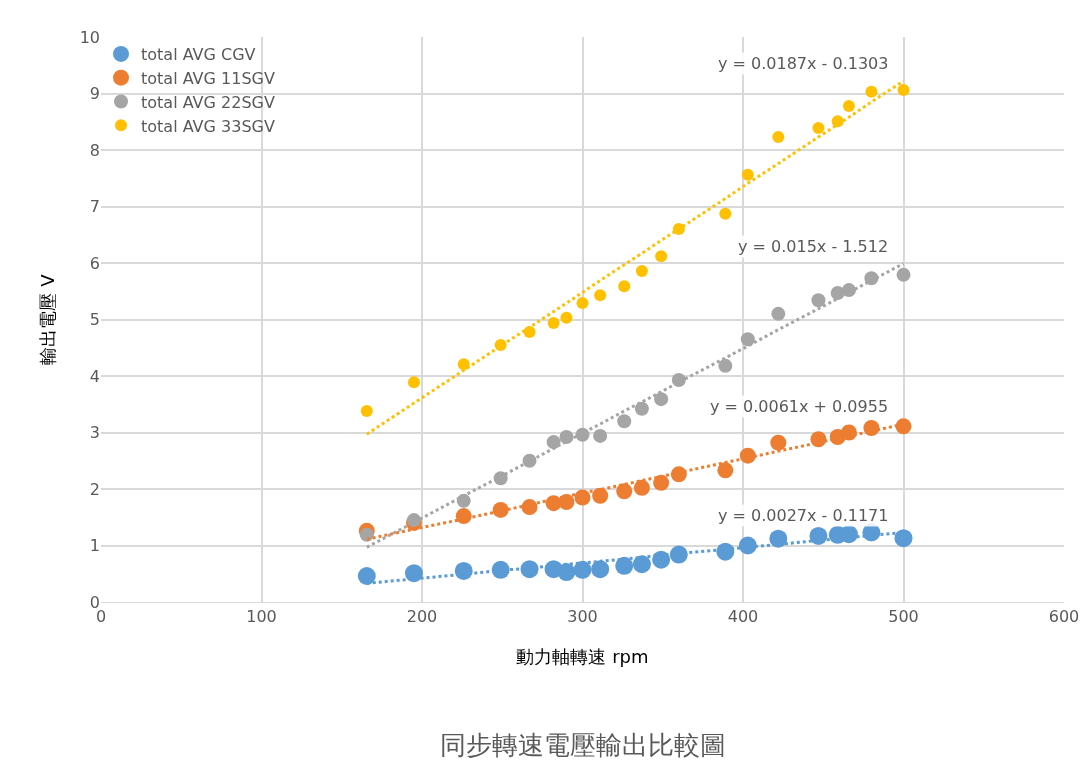 This screenshot has height=767, width=1091. What do you see at coordinates (89, 37) in the screenshot?
I see `y-tick-label: 10` at bounding box center [89, 37].